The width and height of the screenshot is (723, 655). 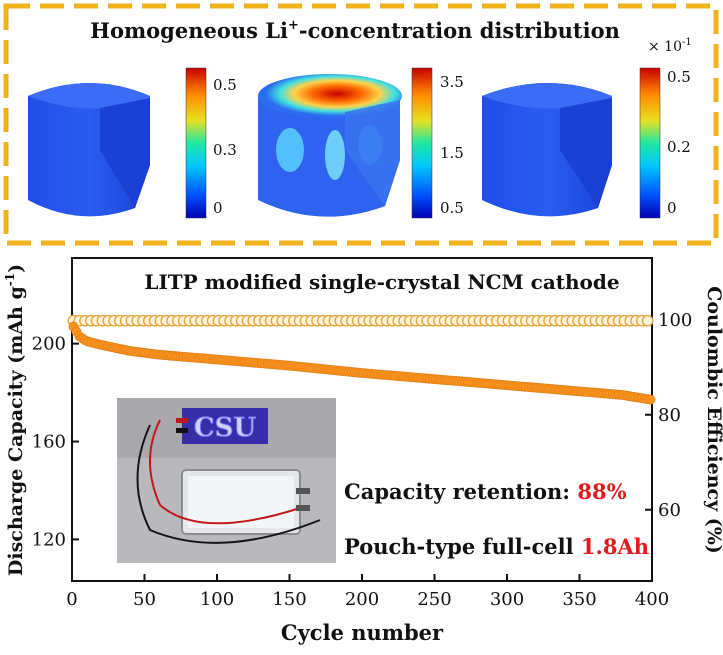 What do you see at coordinates (217, 599) in the screenshot?
I see `x-tick-label: 100` at bounding box center [217, 599].